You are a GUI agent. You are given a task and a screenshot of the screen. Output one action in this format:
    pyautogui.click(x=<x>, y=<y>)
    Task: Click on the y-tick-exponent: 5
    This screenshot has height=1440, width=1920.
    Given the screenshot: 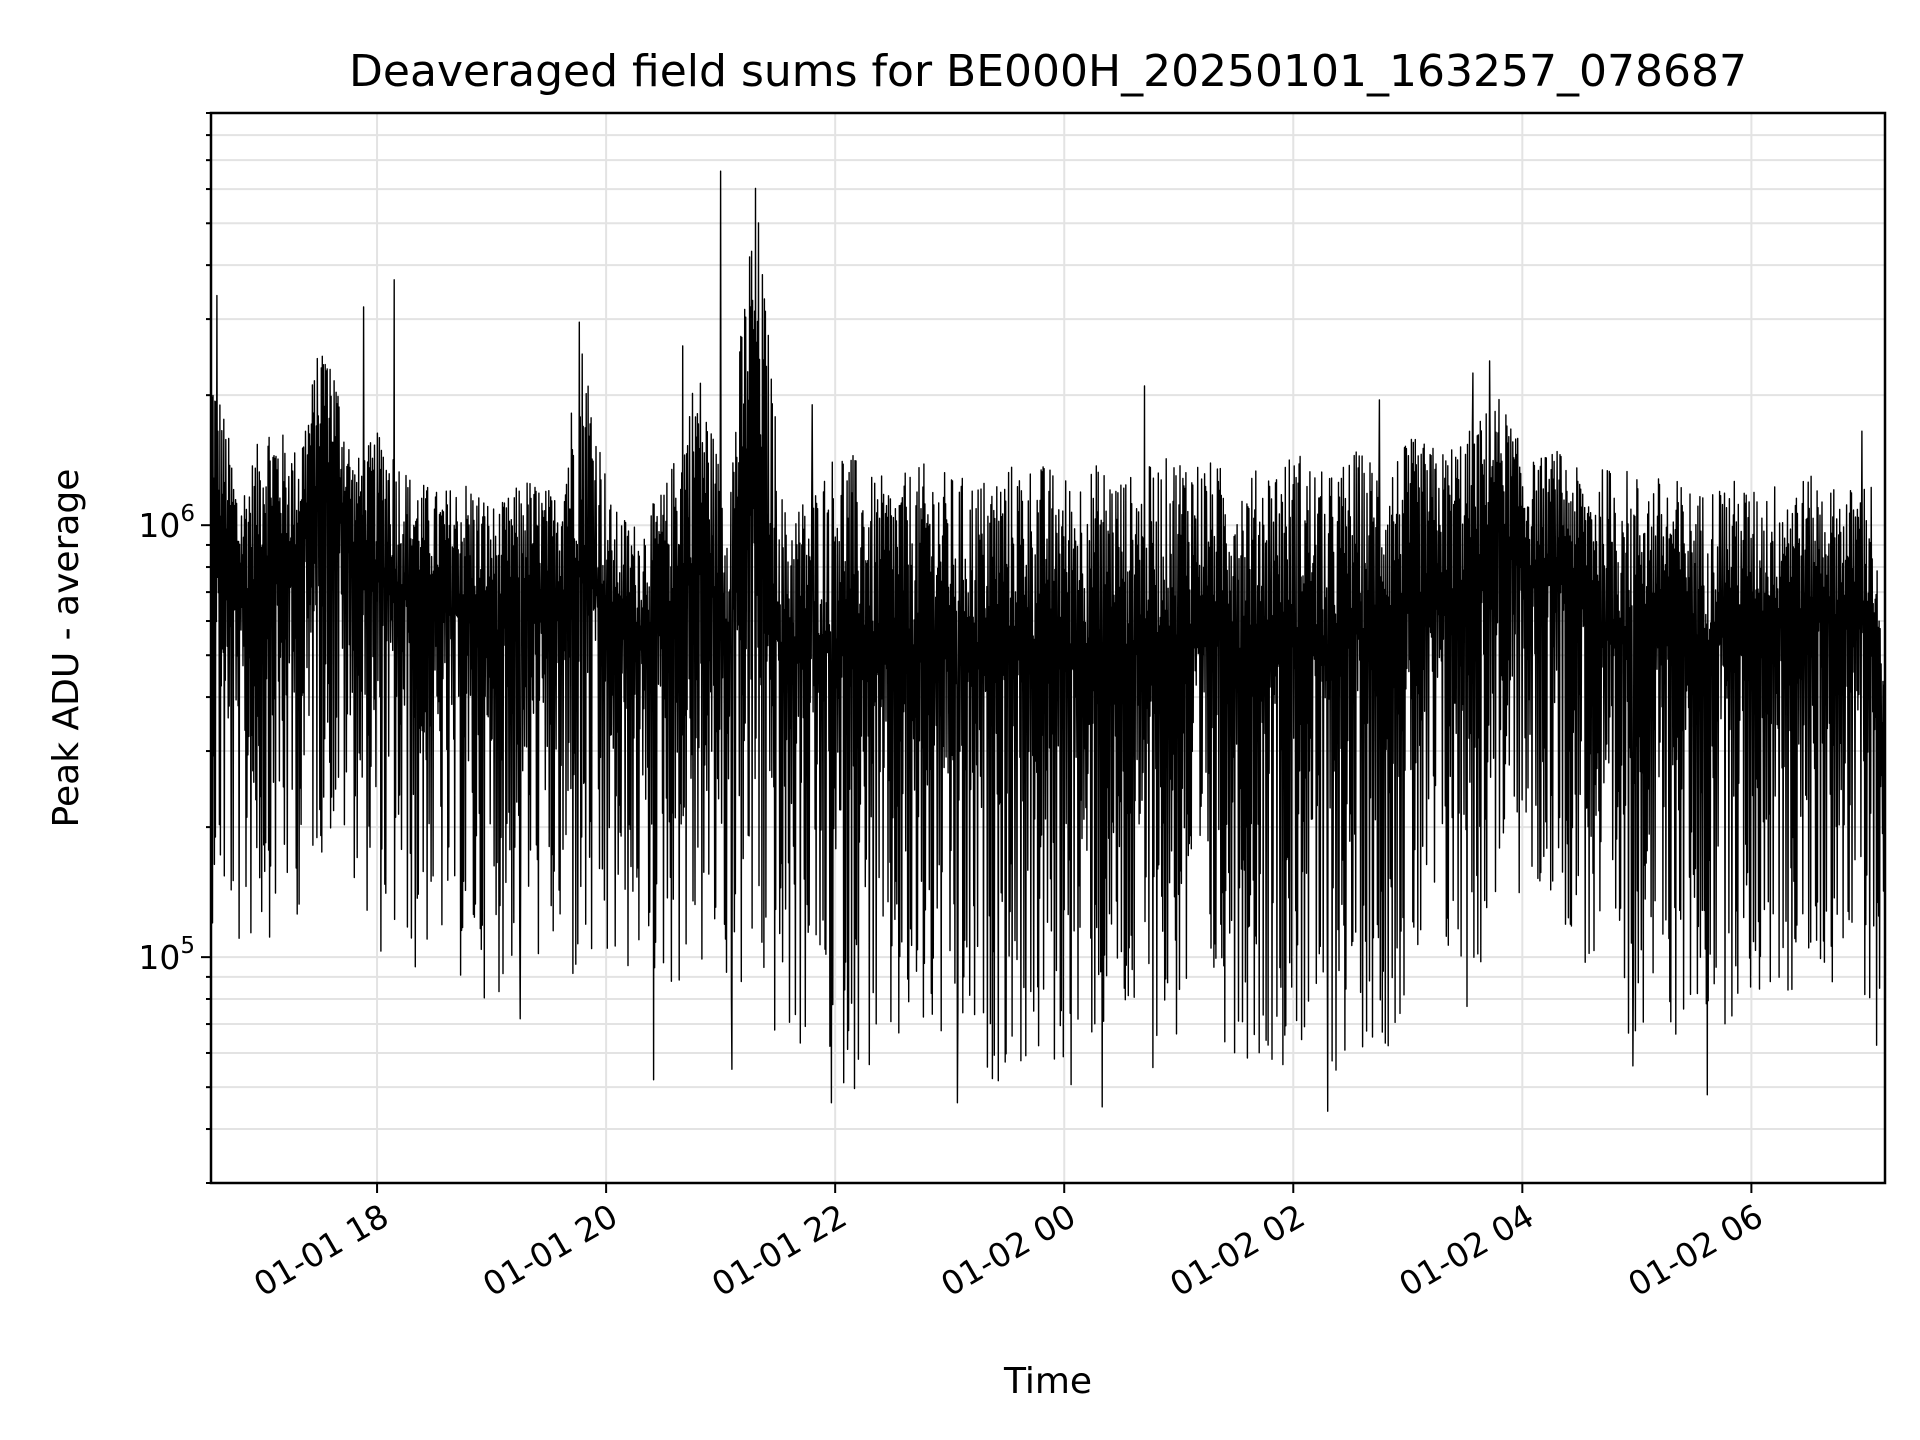 What is the action you would take?
    pyautogui.click(x=187, y=946)
    